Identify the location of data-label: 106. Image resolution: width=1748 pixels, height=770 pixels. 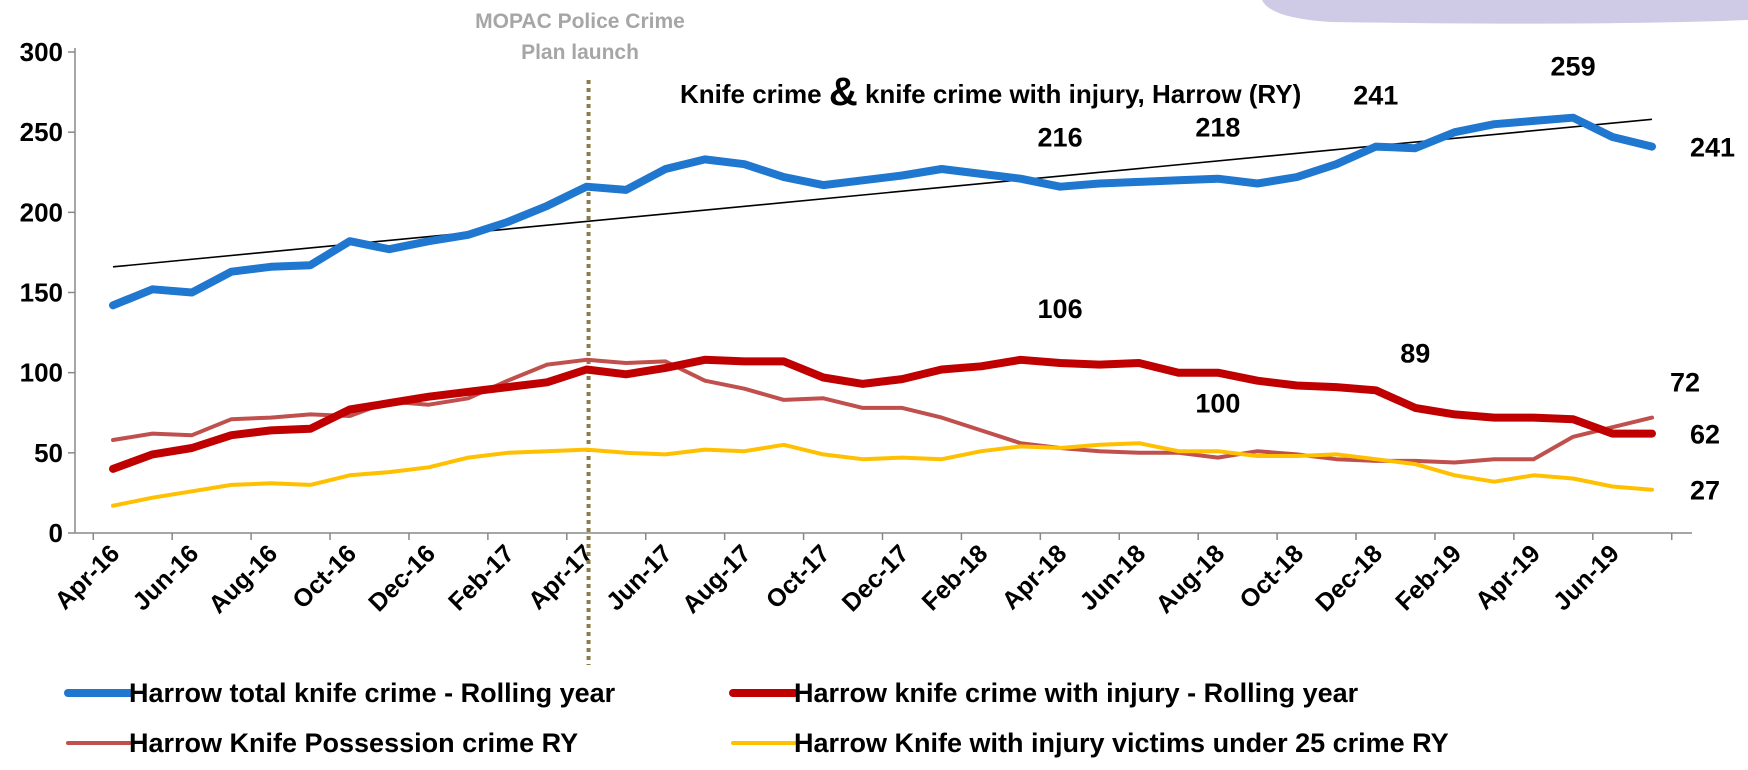
(1060, 309).